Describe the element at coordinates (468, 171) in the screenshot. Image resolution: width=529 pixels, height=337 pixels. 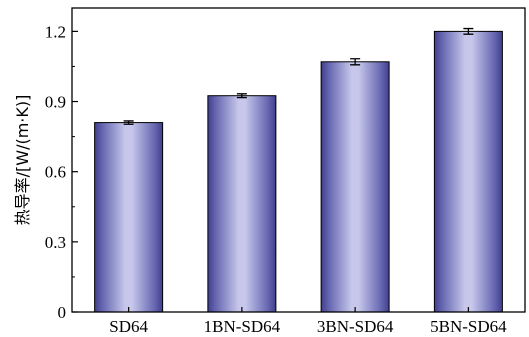
I see `bar-5bn-sd64` at that location.